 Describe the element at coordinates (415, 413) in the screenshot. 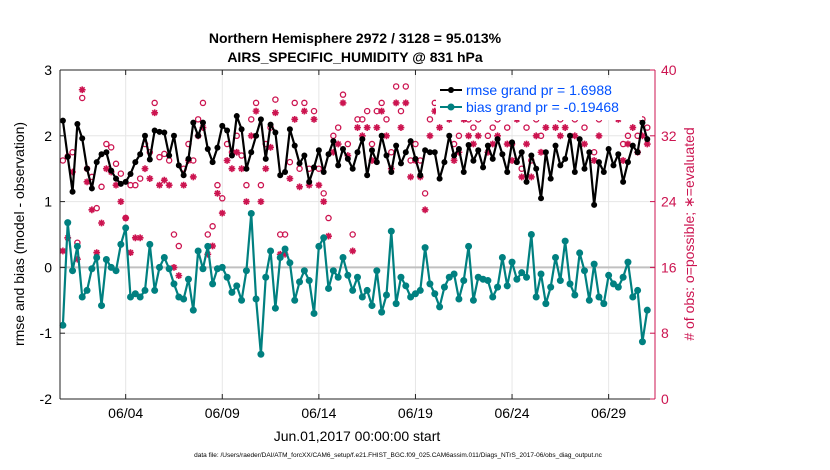

I see `x-tick-label: 06/19` at that location.